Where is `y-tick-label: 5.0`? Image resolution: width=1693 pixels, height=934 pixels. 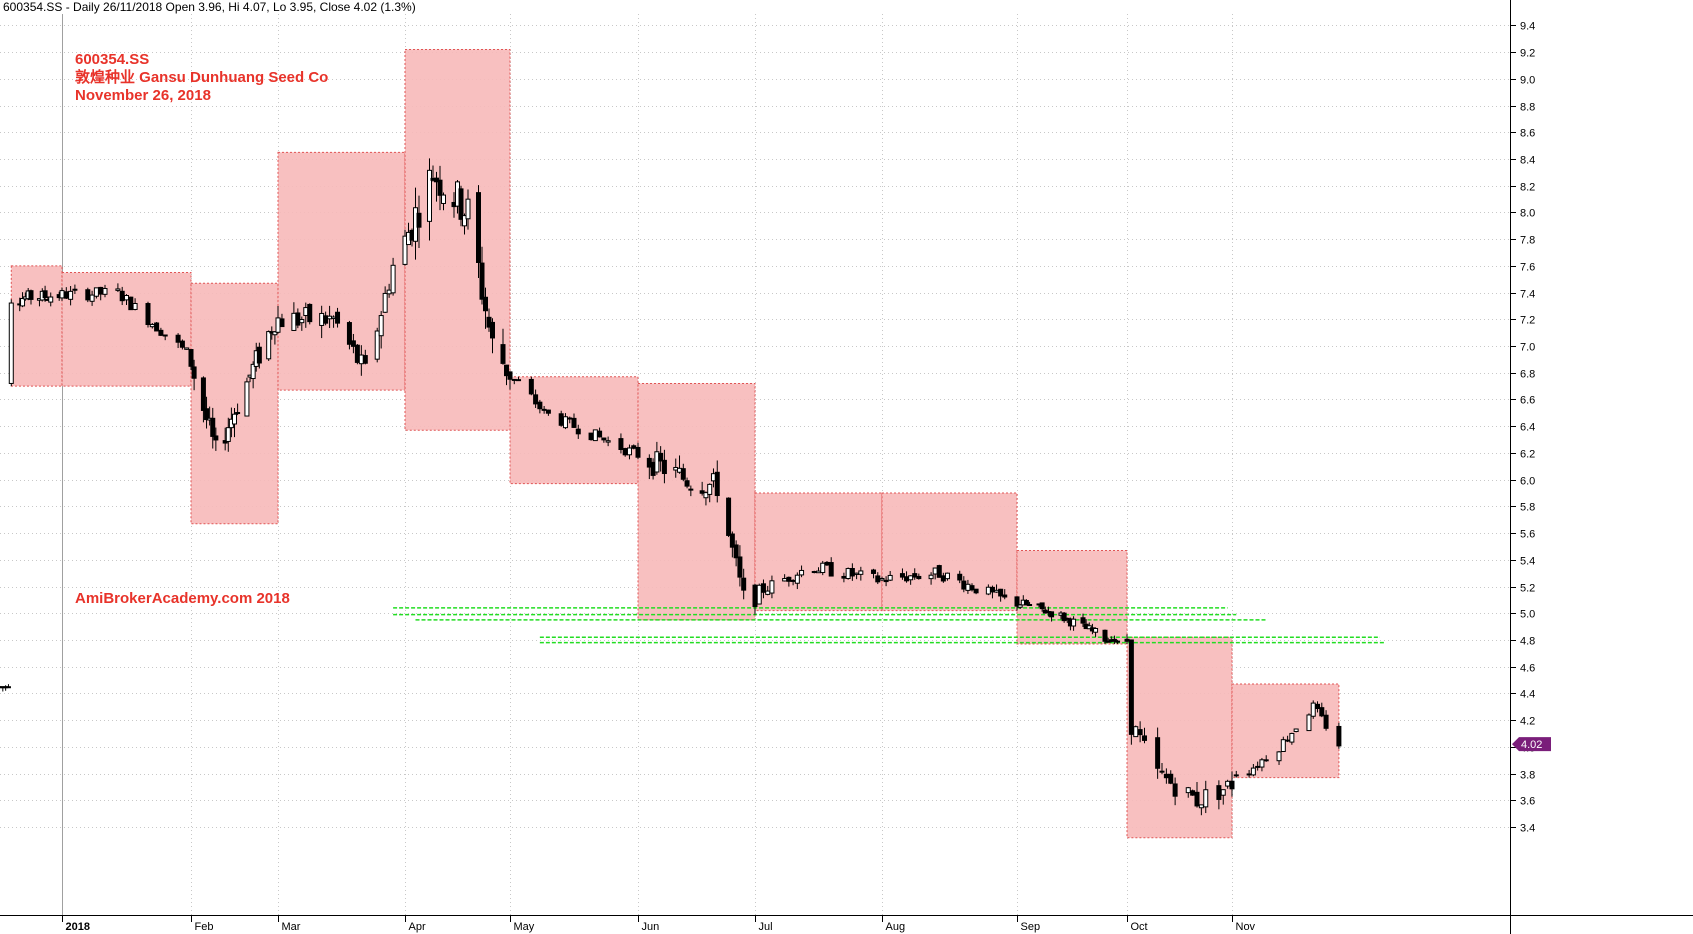
y-tick-label: 5.0 is located at coordinates (1527, 615).